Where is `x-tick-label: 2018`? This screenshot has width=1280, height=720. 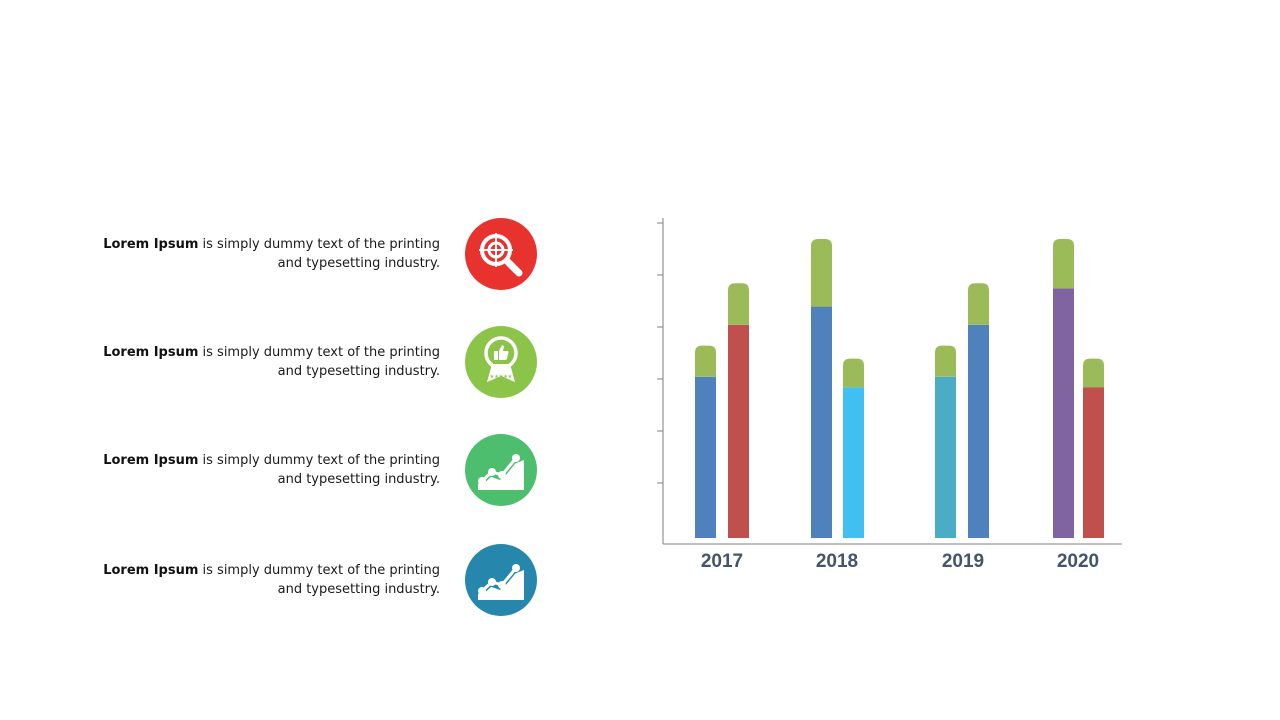
x-tick-label: 2018 is located at coordinates (837, 561).